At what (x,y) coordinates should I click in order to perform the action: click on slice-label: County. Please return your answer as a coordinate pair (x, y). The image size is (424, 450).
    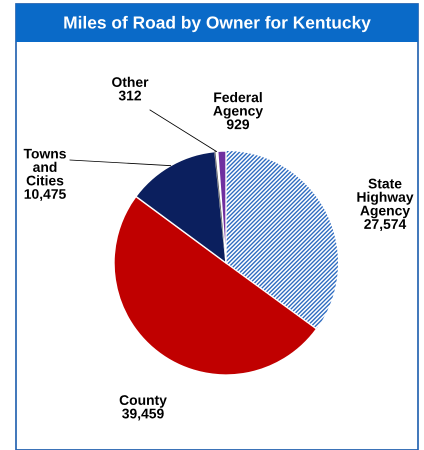
    Looking at the image, I should click on (143, 401).